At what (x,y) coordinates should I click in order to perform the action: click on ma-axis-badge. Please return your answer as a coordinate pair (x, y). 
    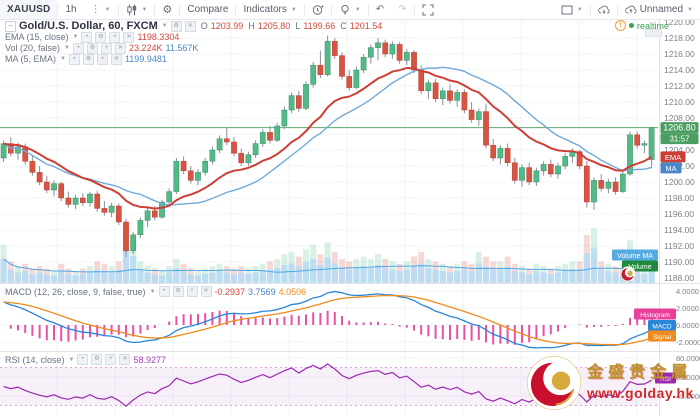
    Looking at the image, I should click on (671, 168).